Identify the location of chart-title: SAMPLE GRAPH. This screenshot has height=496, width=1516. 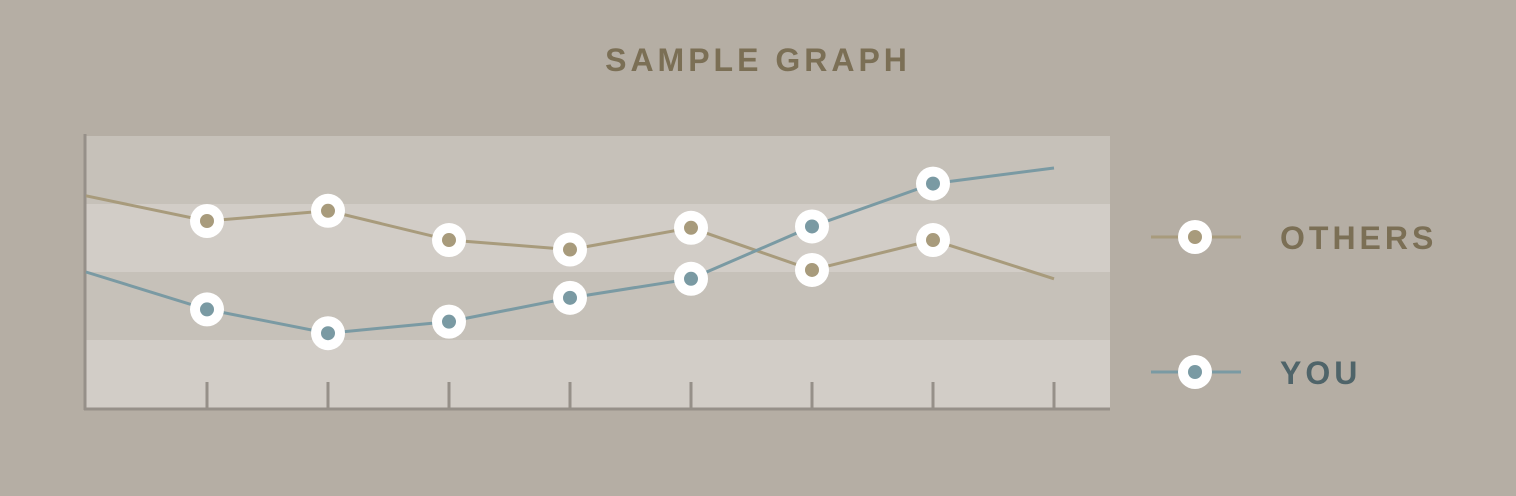
(758, 60).